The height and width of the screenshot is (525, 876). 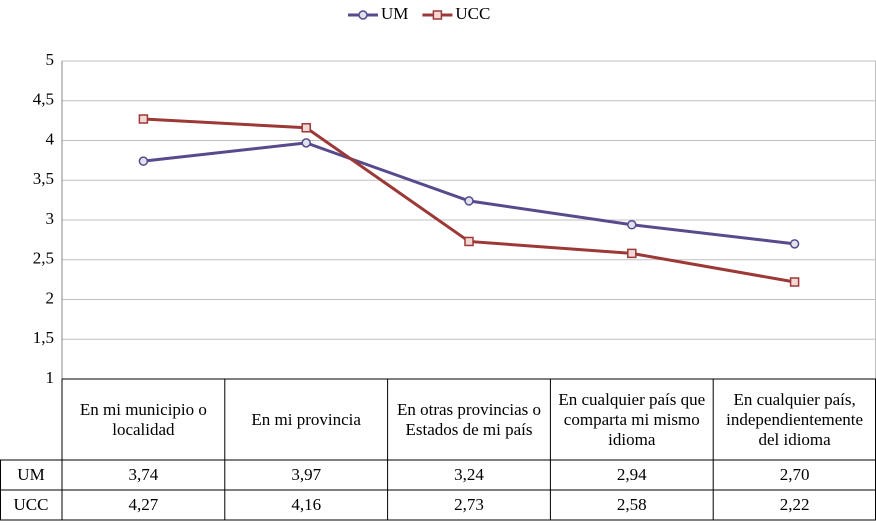 I want to click on table-value: 3,97, so click(x=306, y=474).